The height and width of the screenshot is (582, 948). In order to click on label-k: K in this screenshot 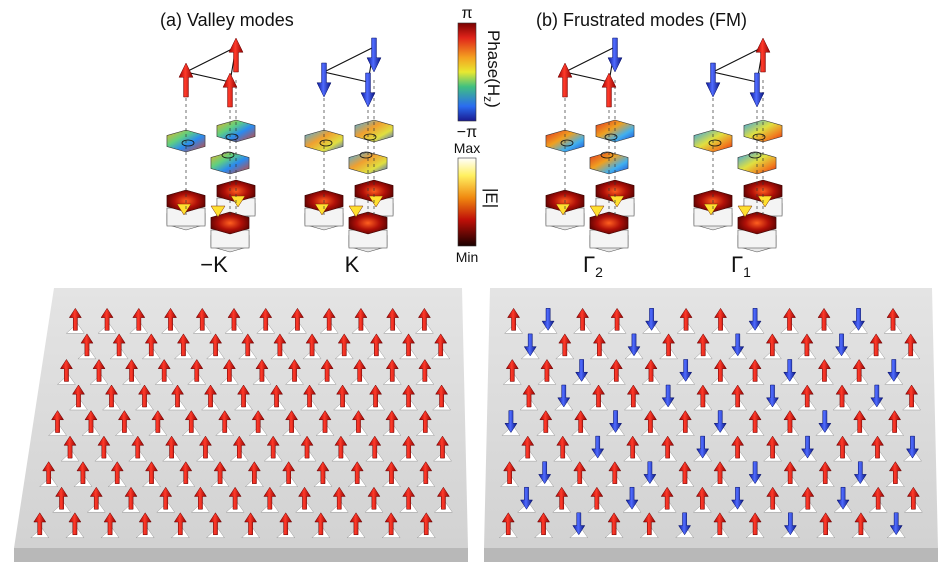, I will do `click(352, 264)`.